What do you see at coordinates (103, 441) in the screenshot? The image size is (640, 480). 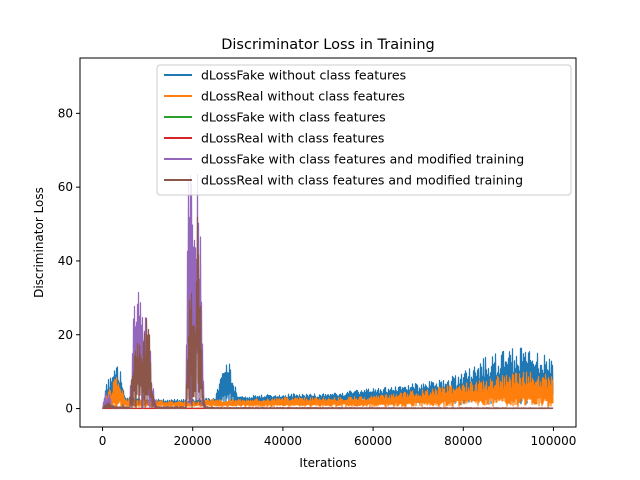 I see `x-tick-label: 0` at bounding box center [103, 441].